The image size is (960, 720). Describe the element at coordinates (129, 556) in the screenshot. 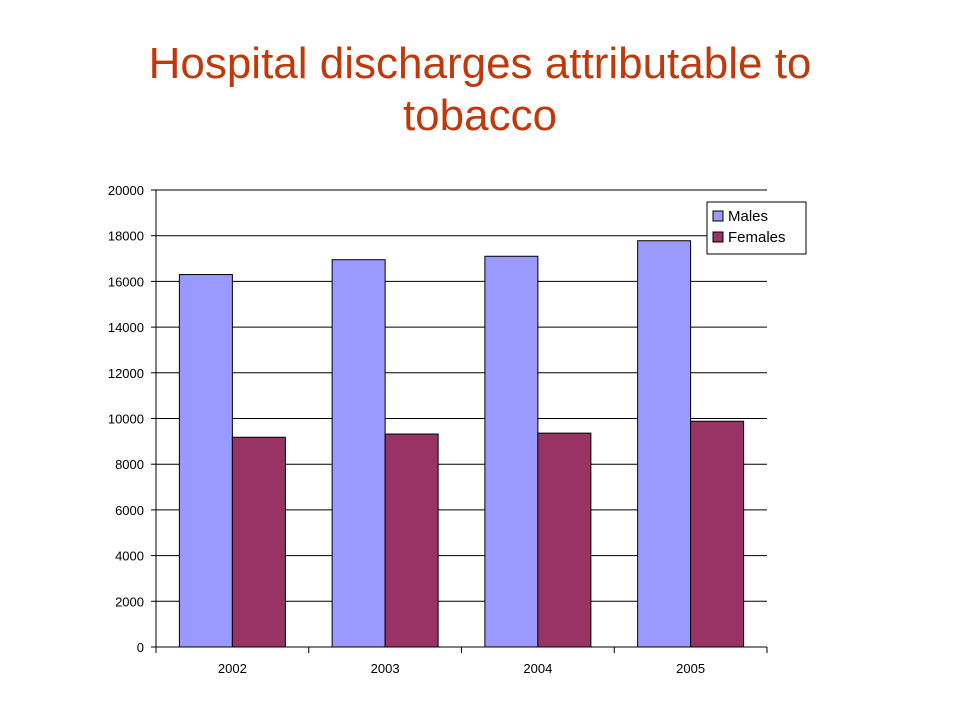

I see `y-tick-label: 4000` at that location.